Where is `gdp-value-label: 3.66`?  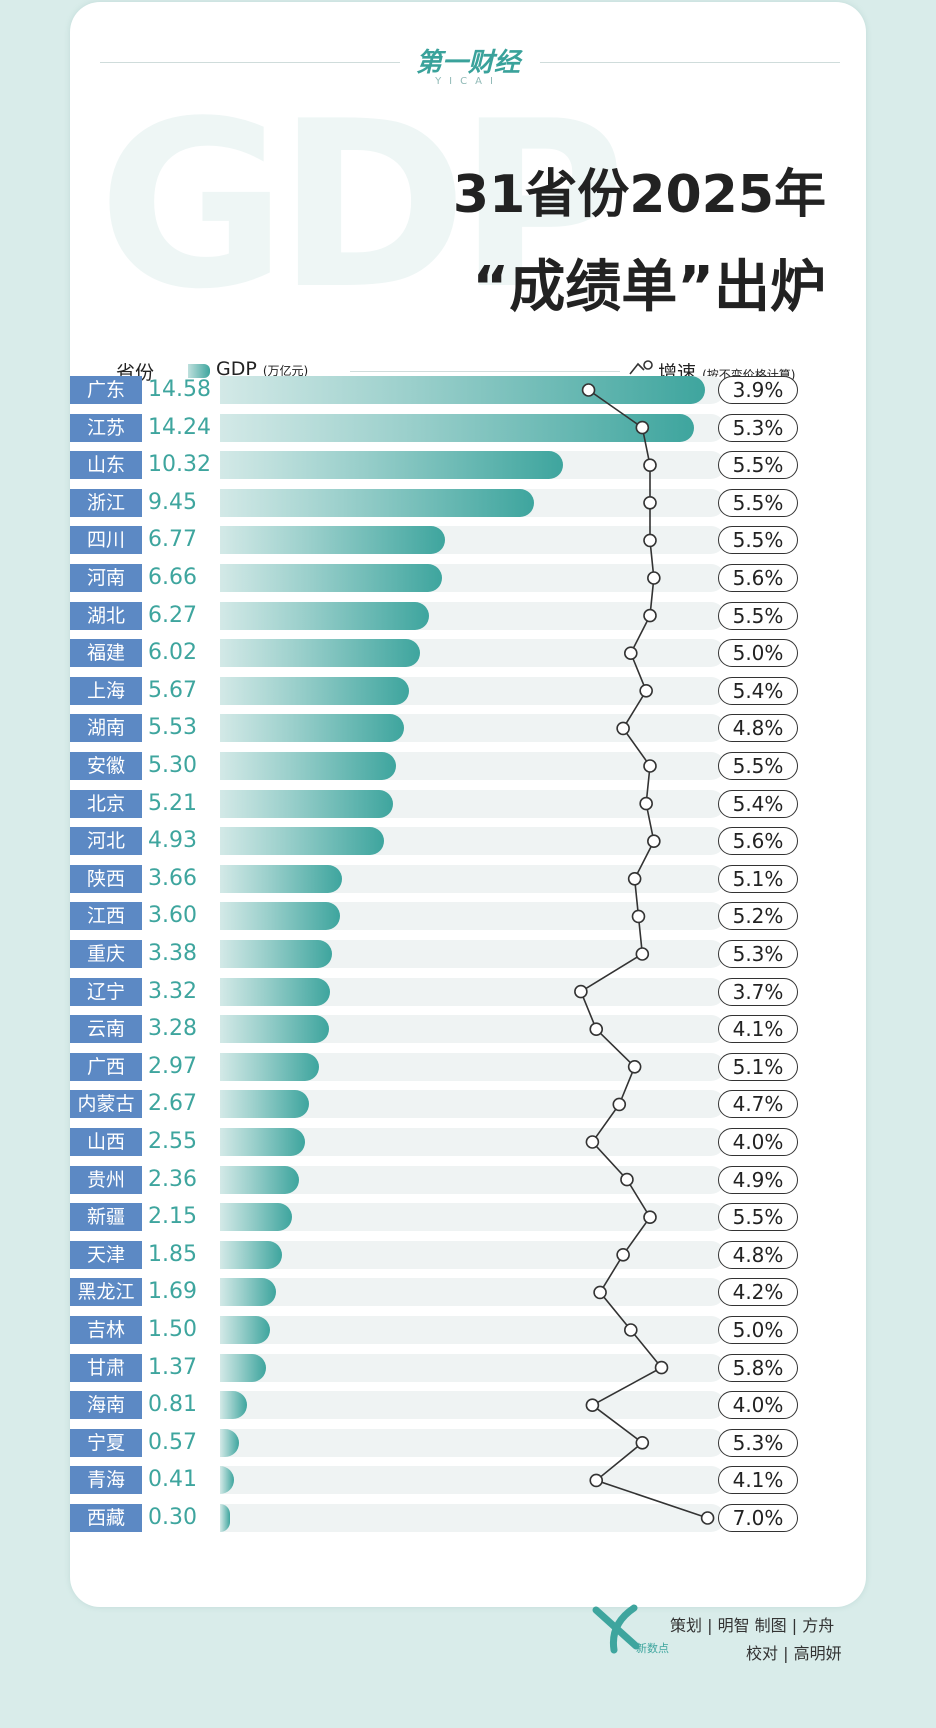
gdp-value-label: 3.66 is located at coordinates (172, 878).